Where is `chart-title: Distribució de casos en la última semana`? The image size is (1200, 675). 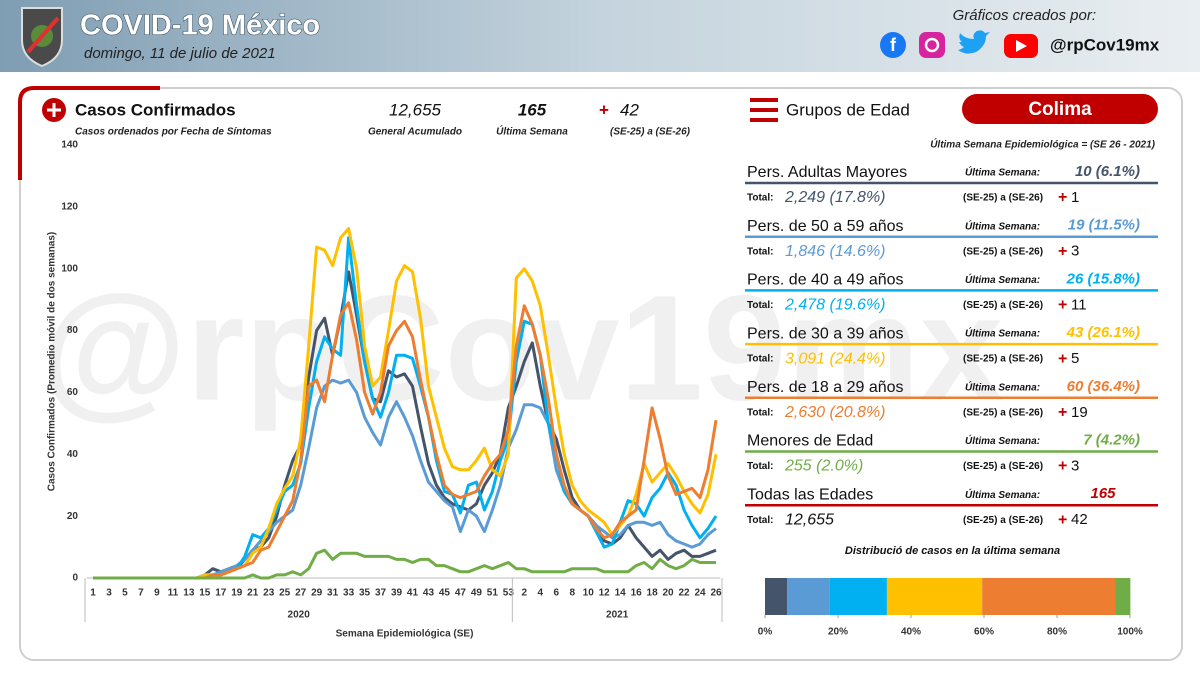 chart-title: Distribució de casos en la última semana is located at coordinates (952, 551).